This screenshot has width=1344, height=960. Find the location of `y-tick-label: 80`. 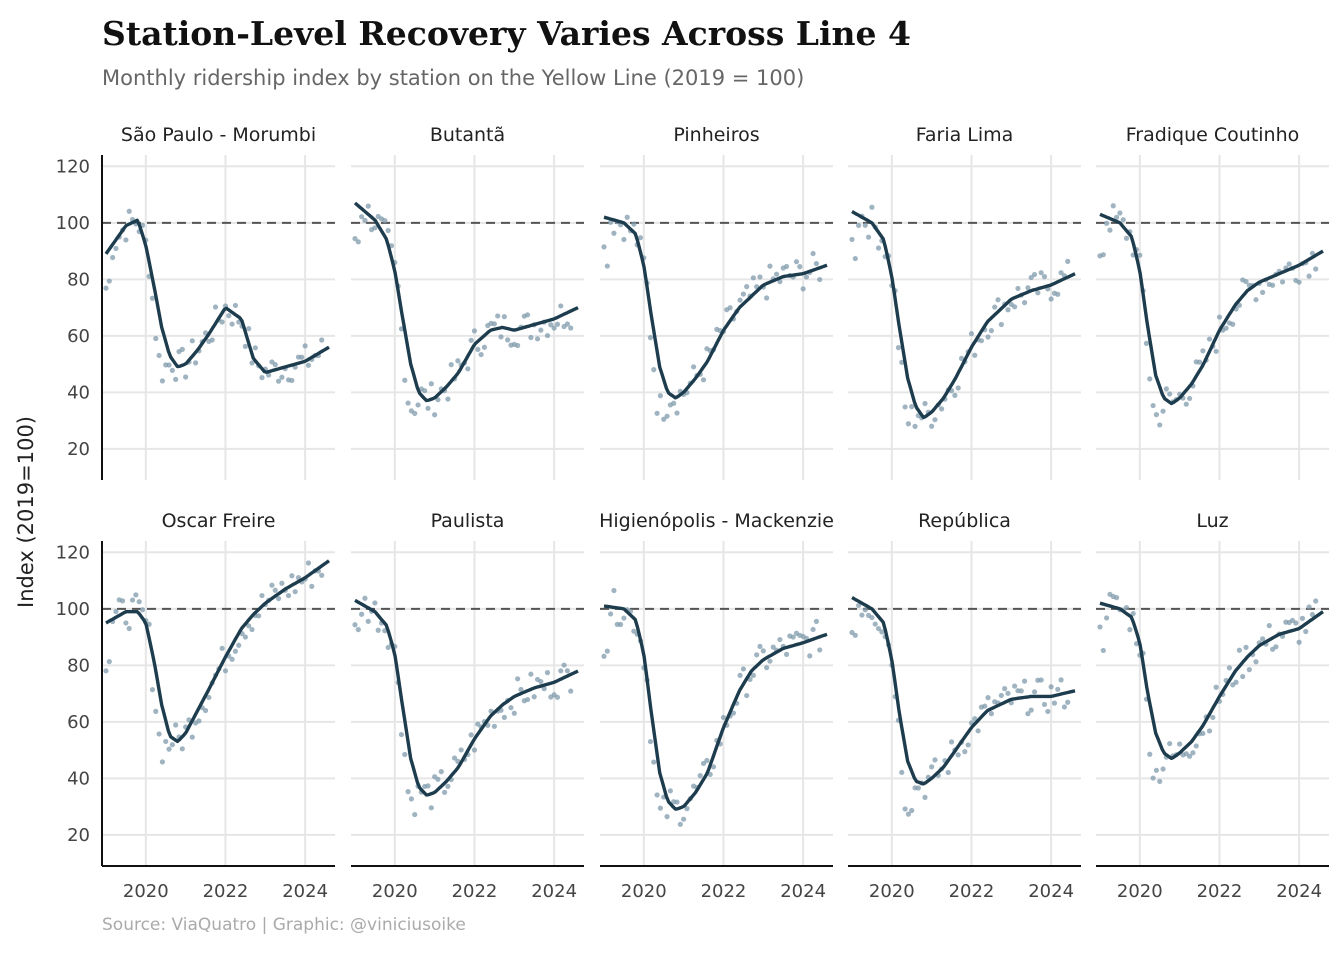

y-tick-label: 80 is located at coordinates (78, 279).